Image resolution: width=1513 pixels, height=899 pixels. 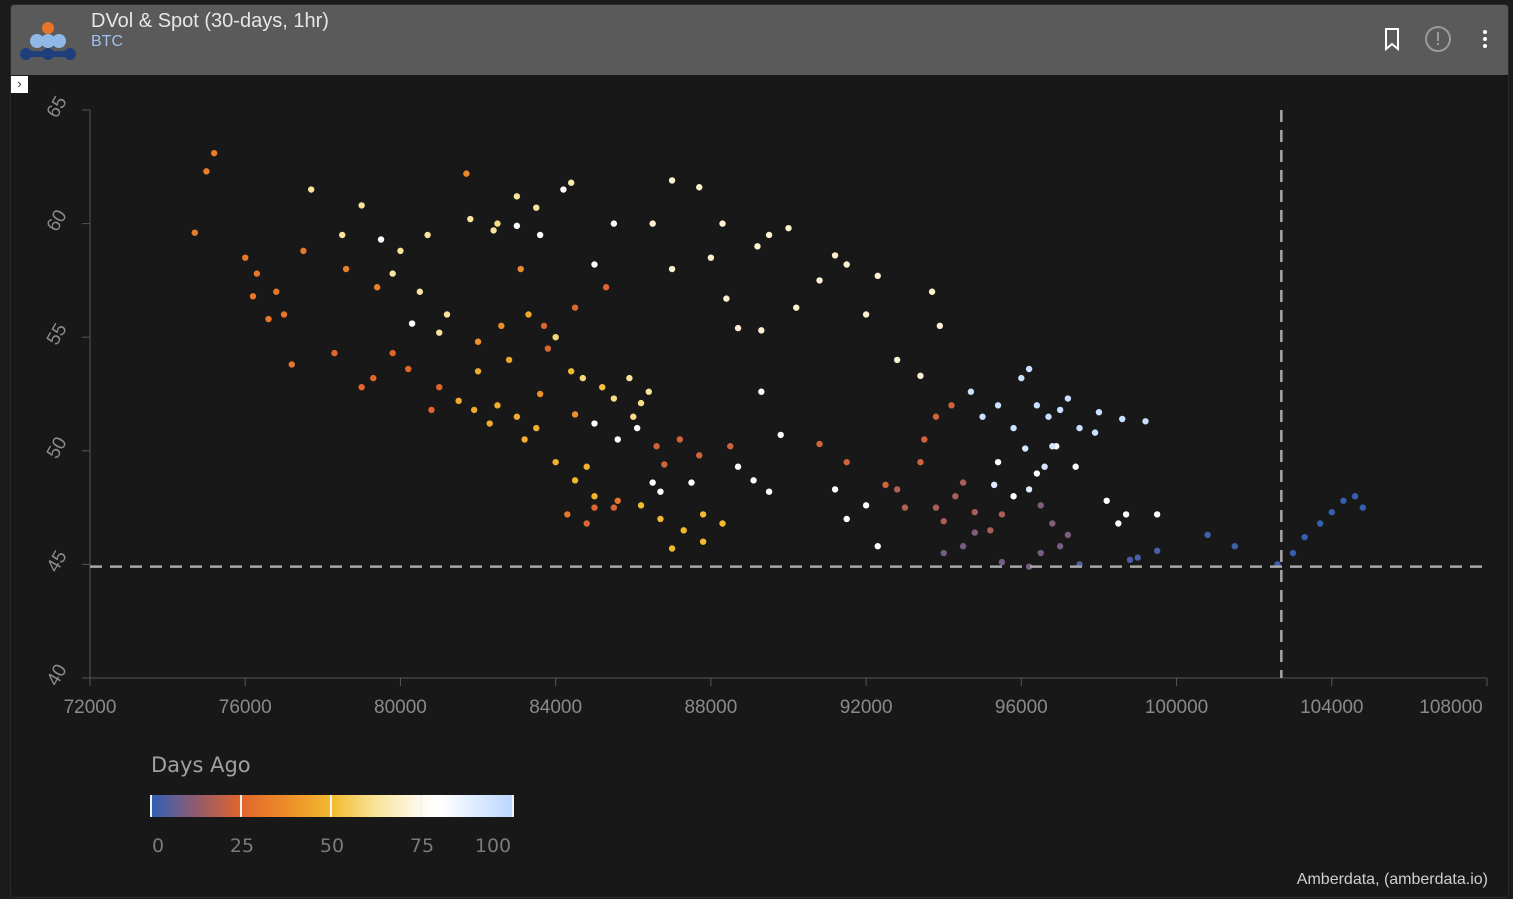 I want to click on bookmark-icon, so click(x=1392, y=39).